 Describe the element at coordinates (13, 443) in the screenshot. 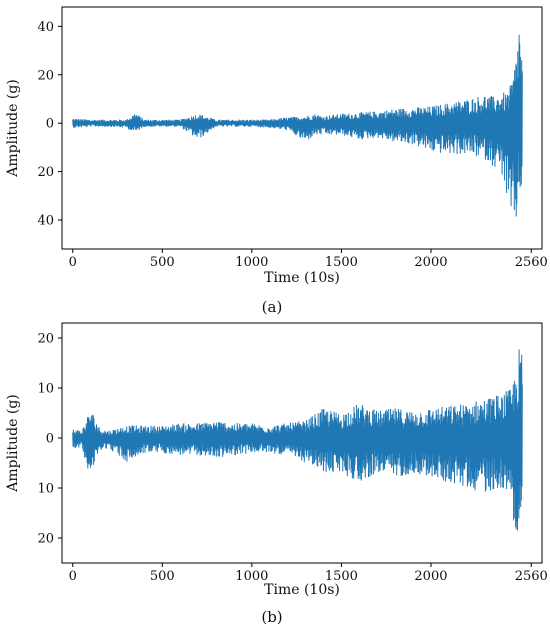

I see `y-axis-title-b: Amplitude (g)` at that location.